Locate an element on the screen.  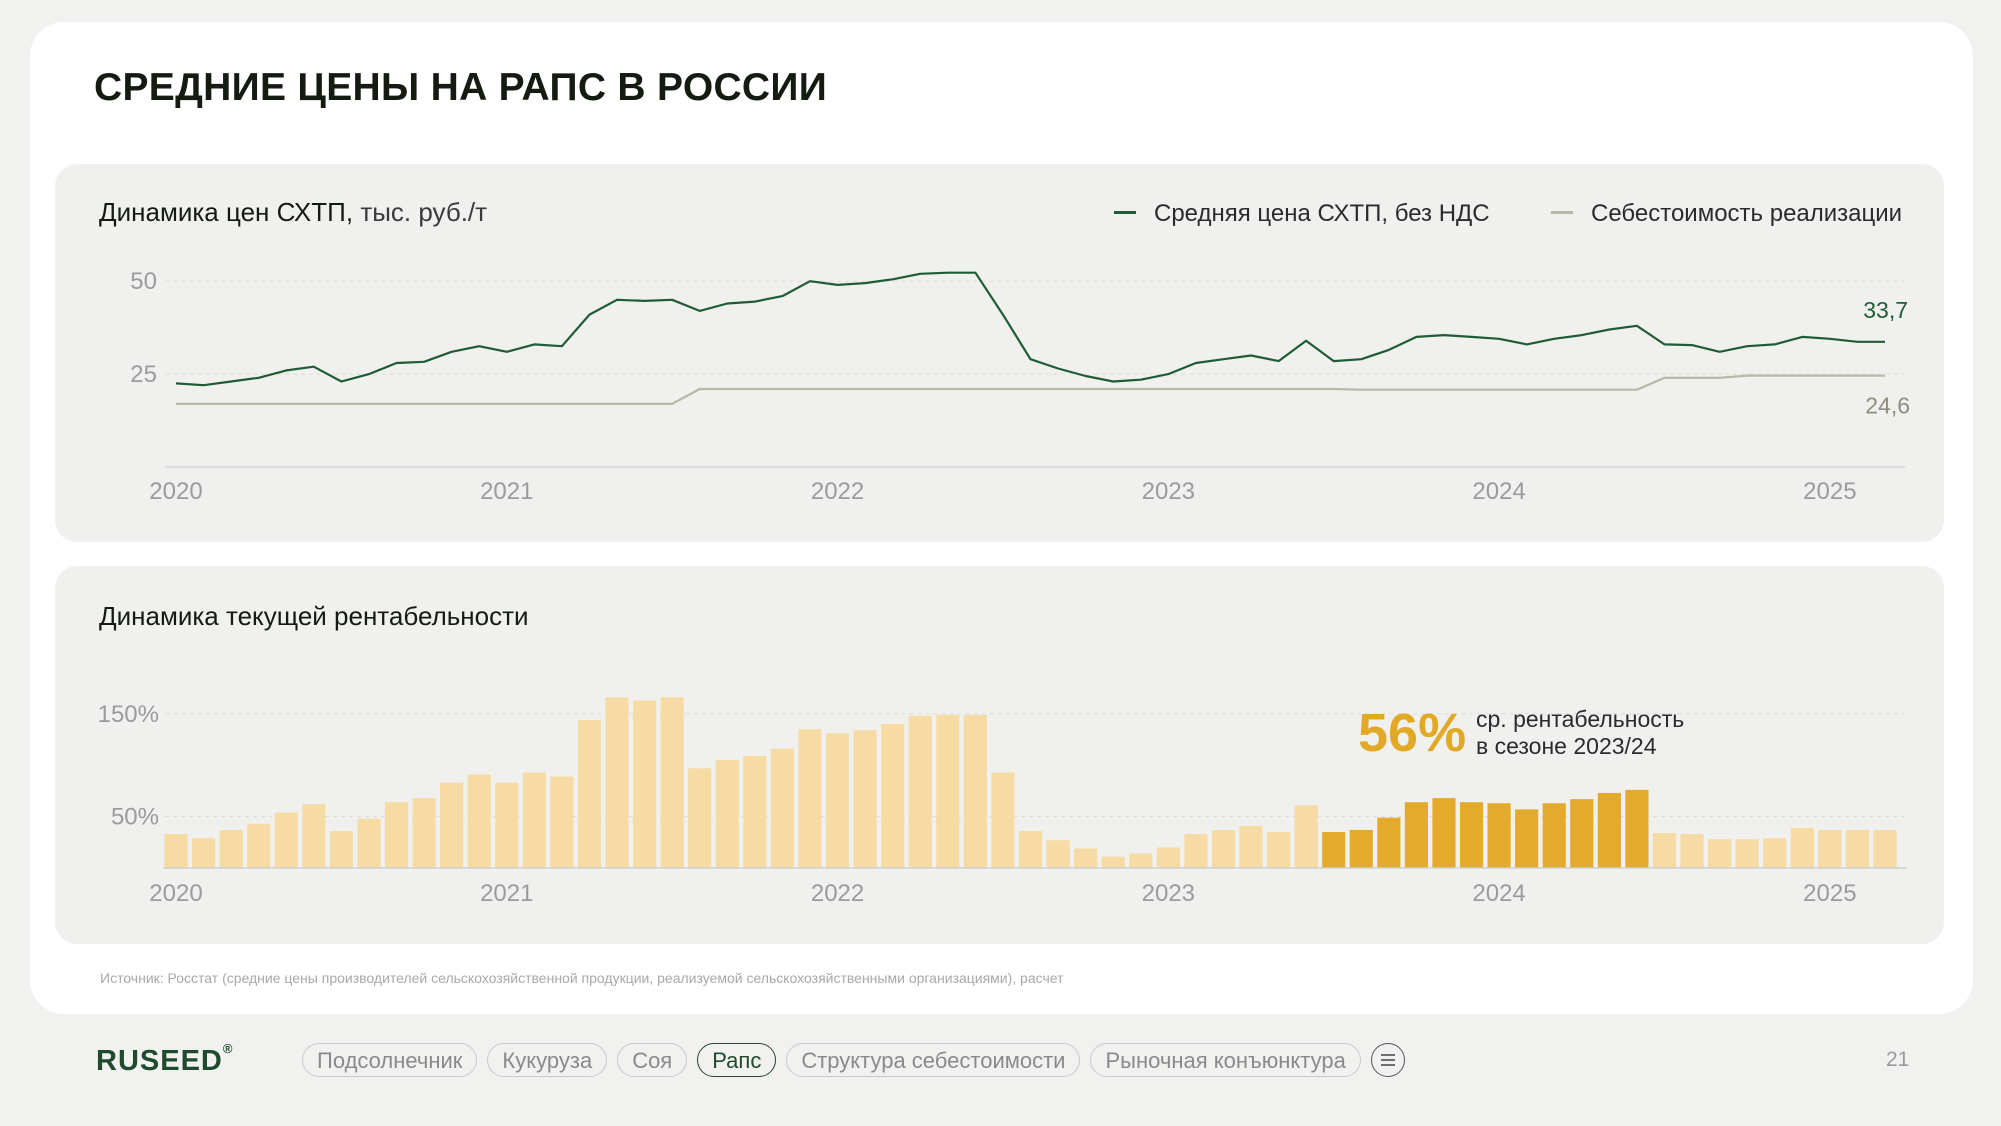
logo-text: RUSEED is located at coordinates (159, 1061).